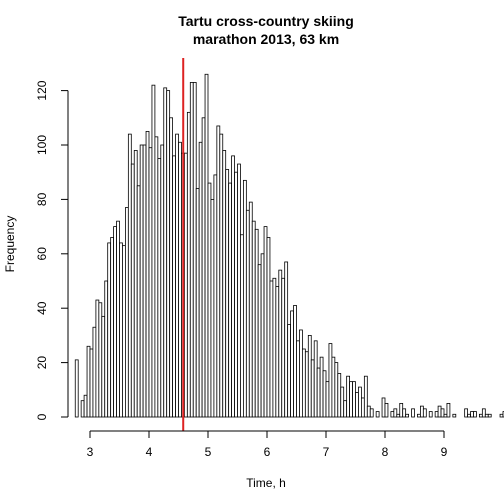 The width and height of the screenshot is (504, 504). Describe the element at coordinates (208, 452) in the screenshot. I see `x-tick-label: 5` at that location.